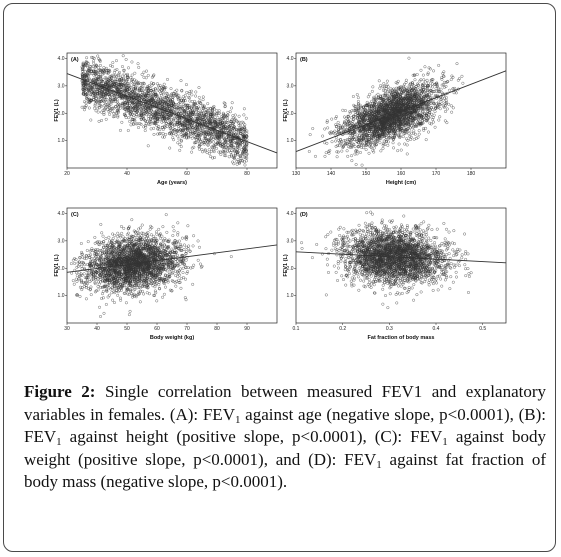 The image size is (561, 557). Describe the element at coordinates (187, 174) in the screenshot. I see `x-tick-label: 60` at that location.